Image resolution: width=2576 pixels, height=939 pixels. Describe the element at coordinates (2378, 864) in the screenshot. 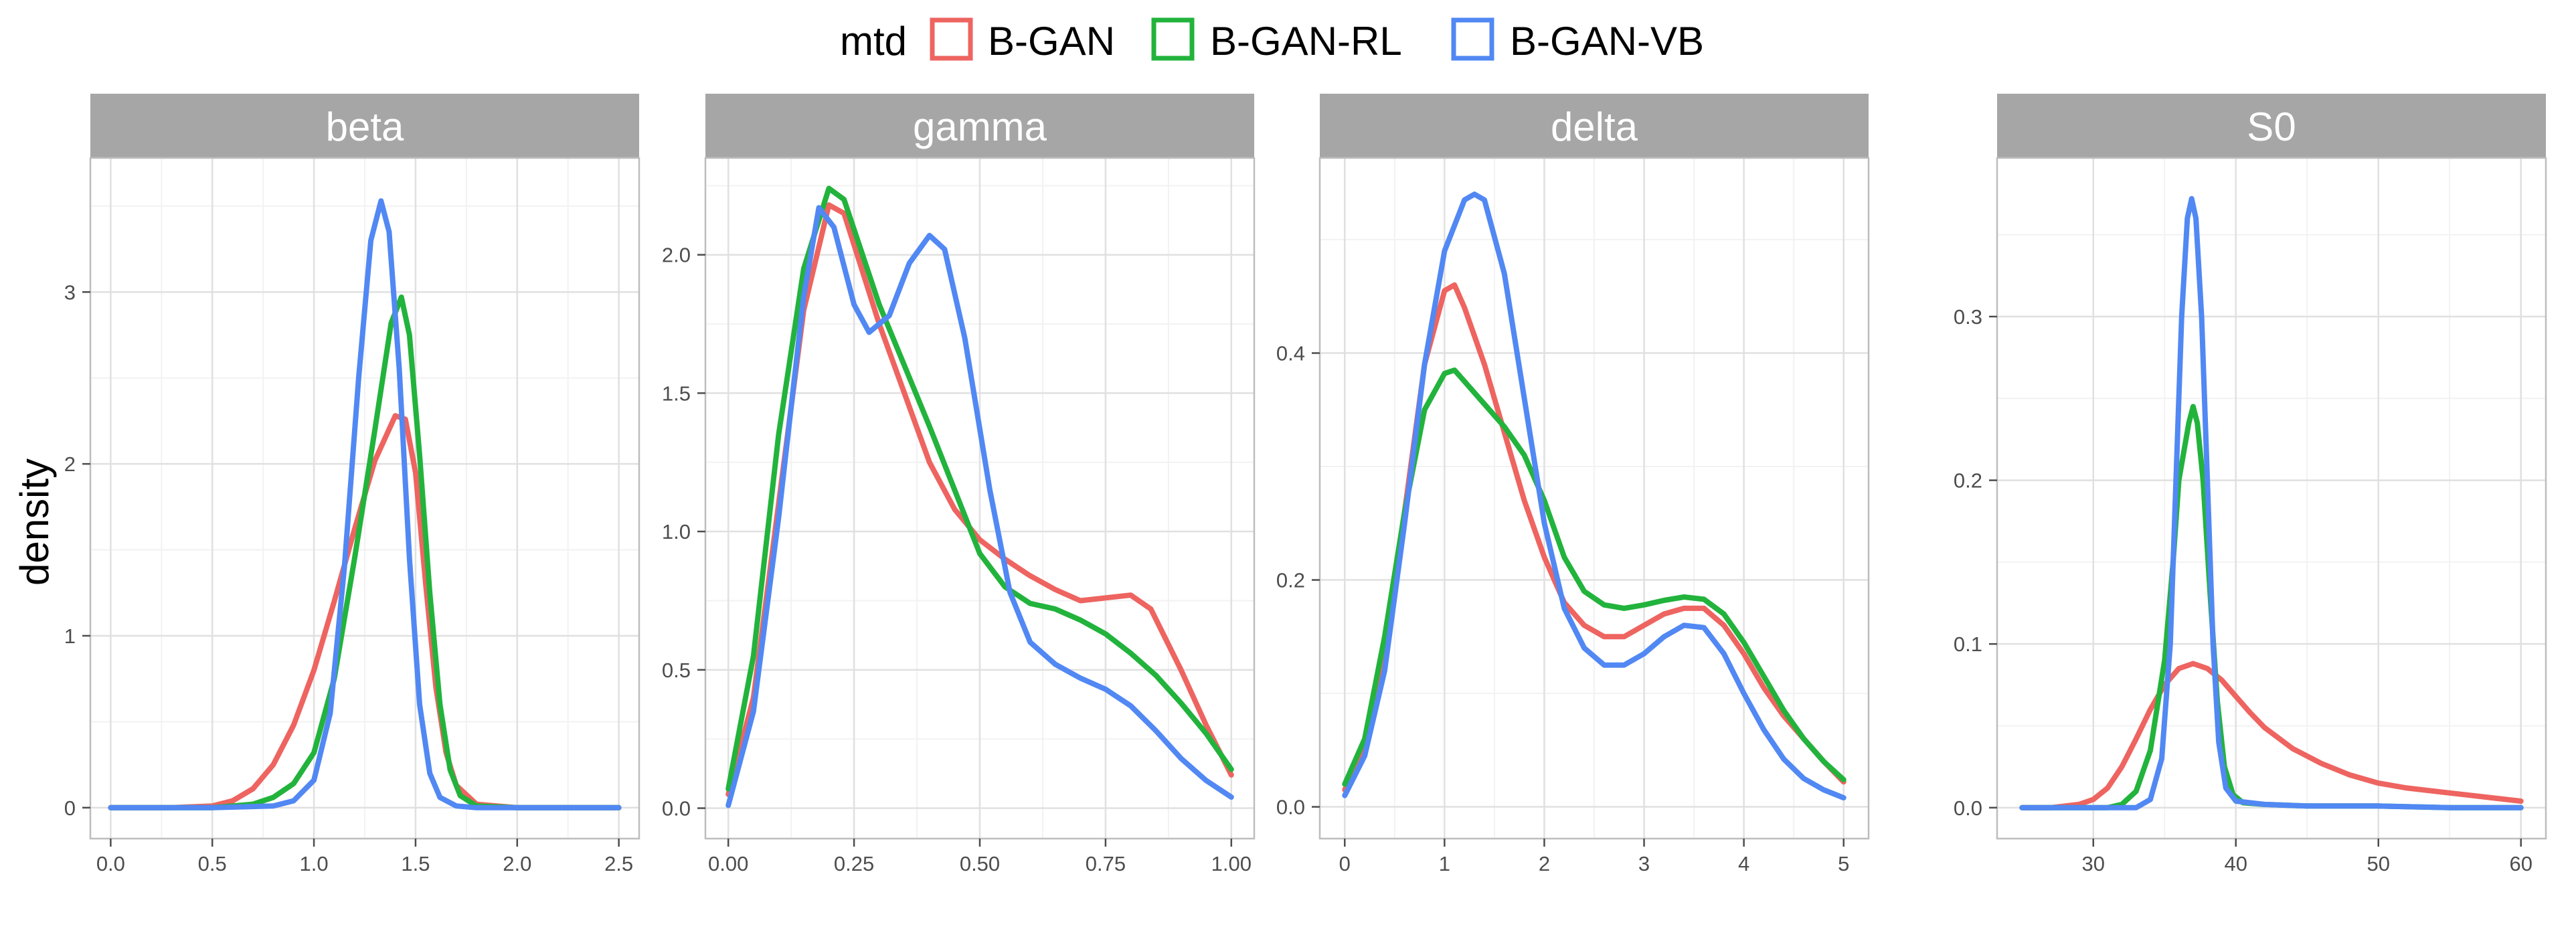

I see `x-tick-label: 50` at that location.